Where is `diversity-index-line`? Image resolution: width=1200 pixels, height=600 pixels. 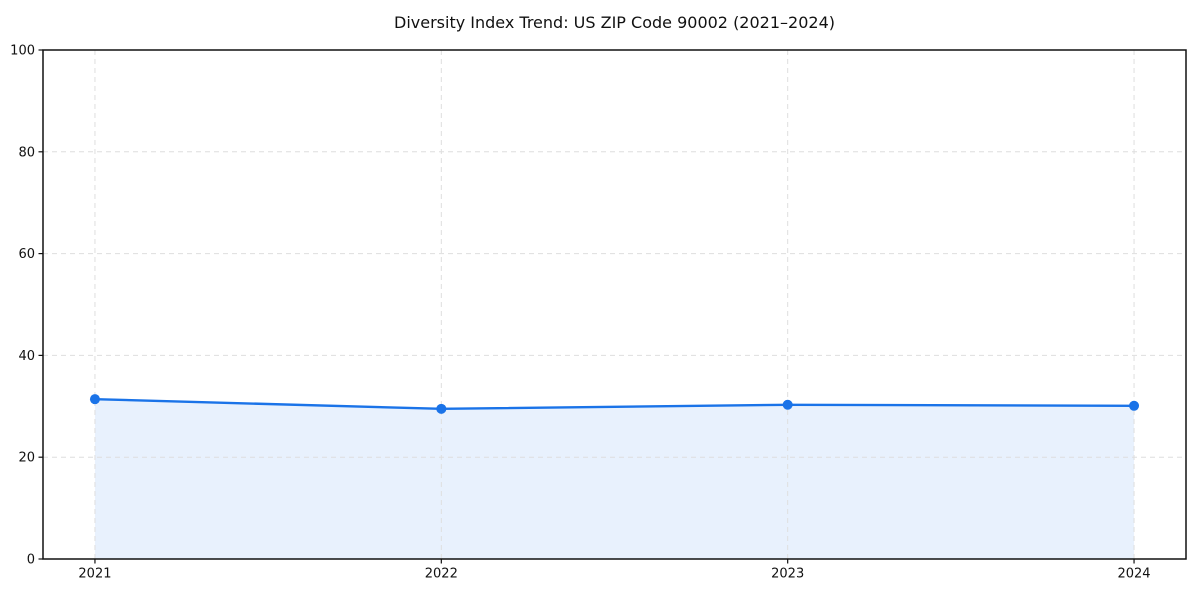
diversity-index-line is located at coordinates (614, 404).